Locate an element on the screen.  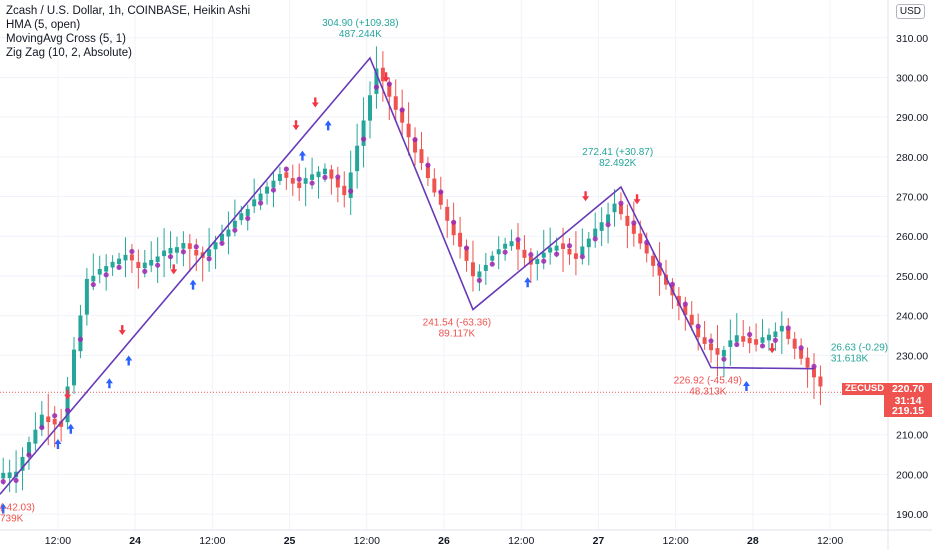
x-tick-label: 24 is located at coordinates (135, 541).